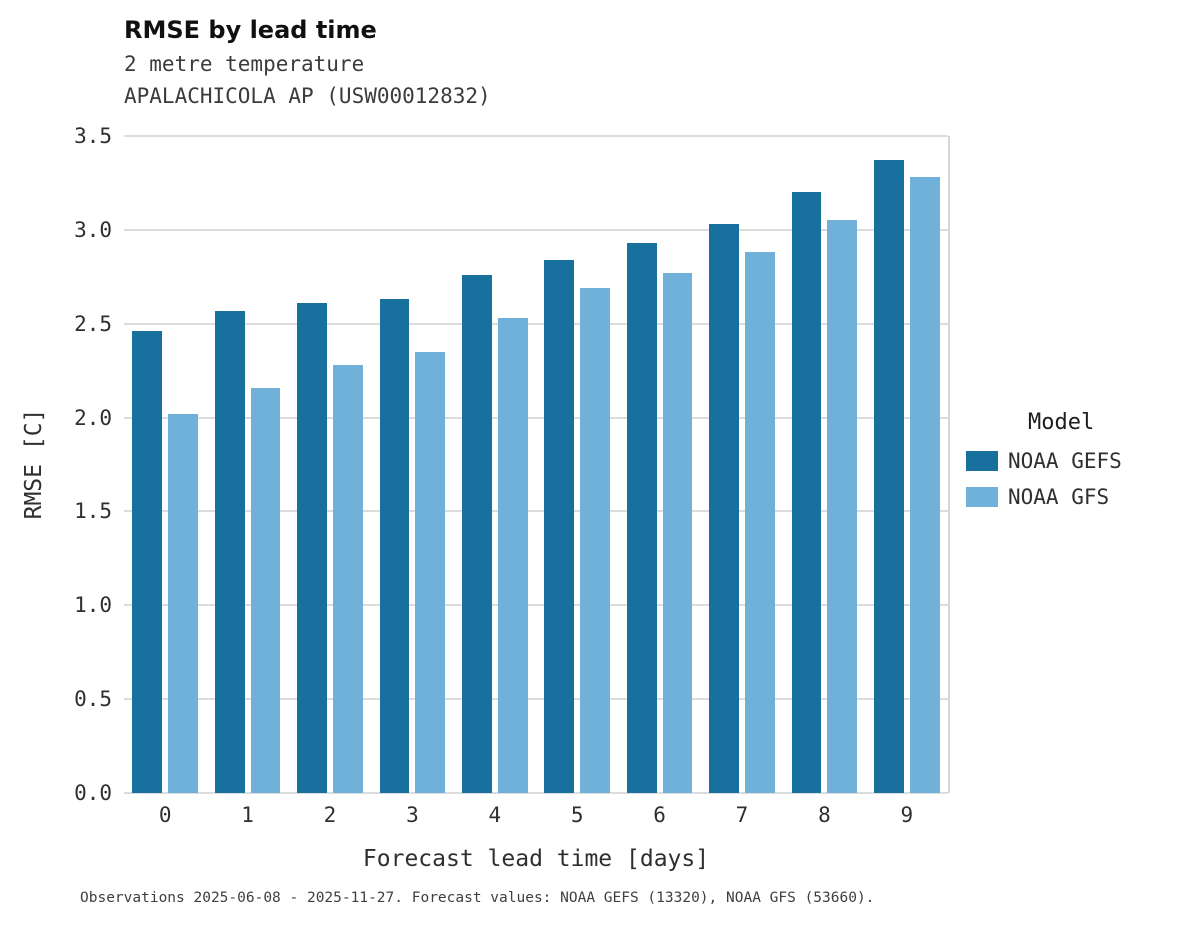  I want to click on legend-entry: NOAA GEFS, so click(1044, 461).